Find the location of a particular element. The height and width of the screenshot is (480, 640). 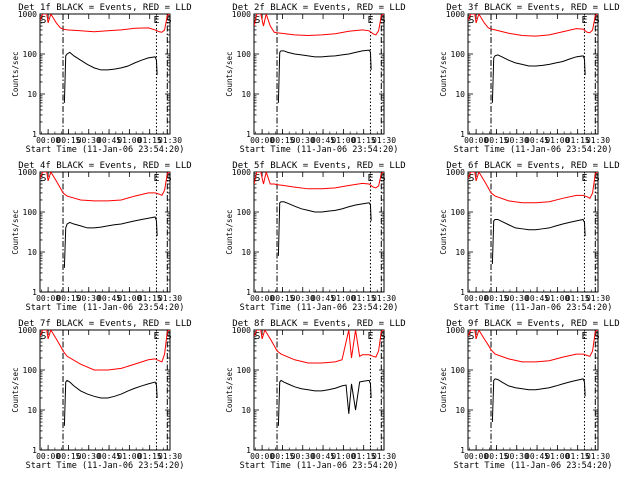

panel-title: Det 3f BLACK = Events, RED = LLD is located at coordinates (532, 8).